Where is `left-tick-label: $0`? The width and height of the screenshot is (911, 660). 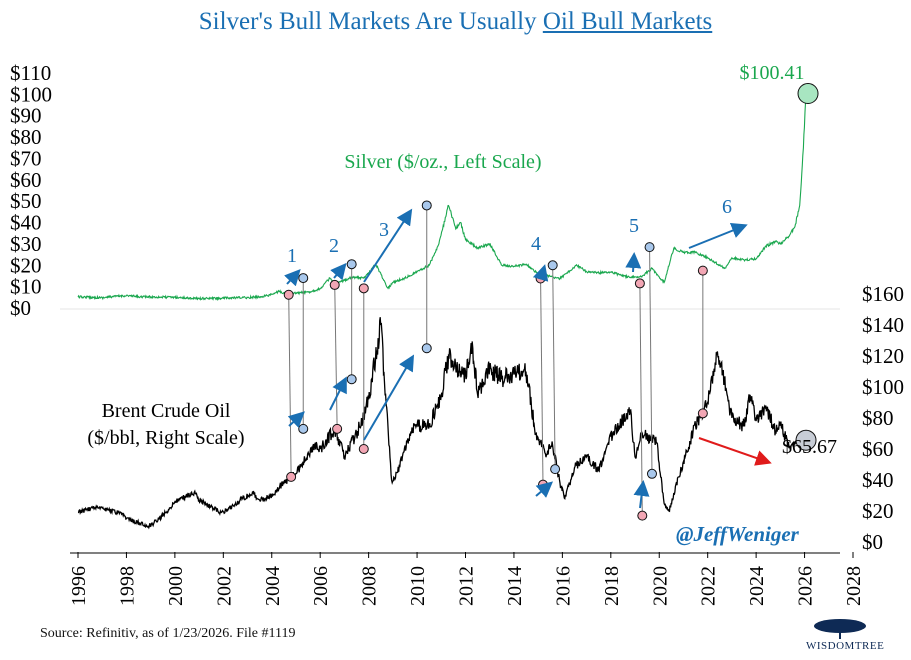
left-tick-label: $0 is located at coordinates (20, 308).